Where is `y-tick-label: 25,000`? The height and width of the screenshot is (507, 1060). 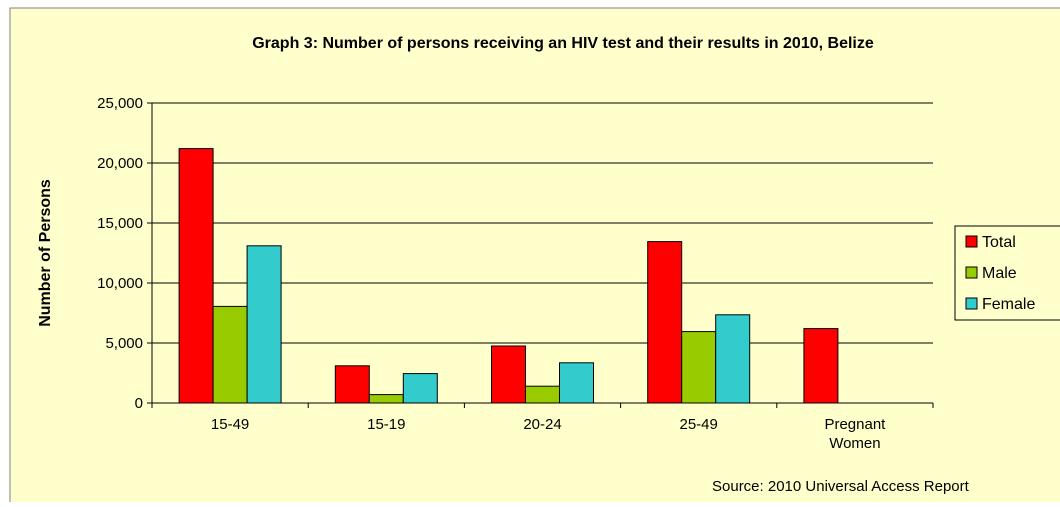
y-tick-label: 25,000 is located at coordinates (120, 103).